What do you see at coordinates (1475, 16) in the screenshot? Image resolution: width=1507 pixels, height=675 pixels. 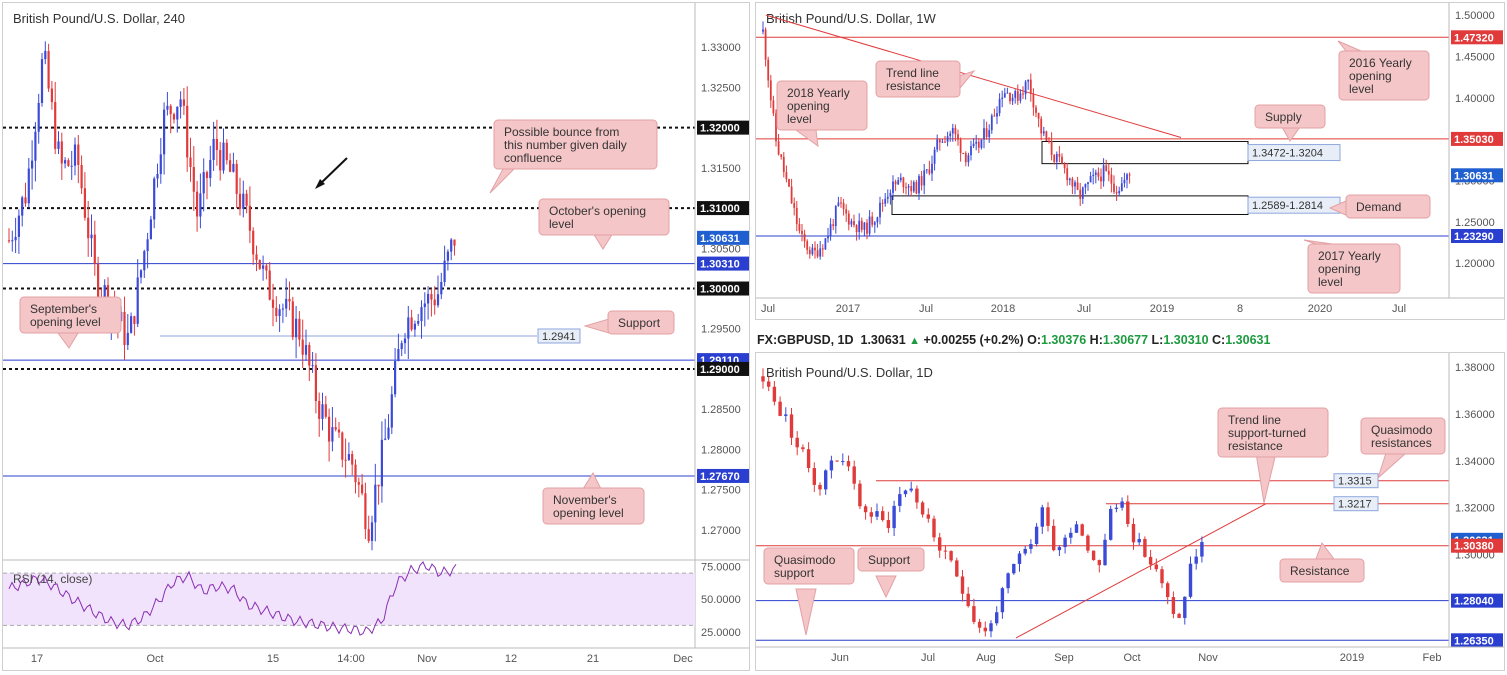 I see `y-tick-label: 1.50000` at bounding box center [1475, 16].